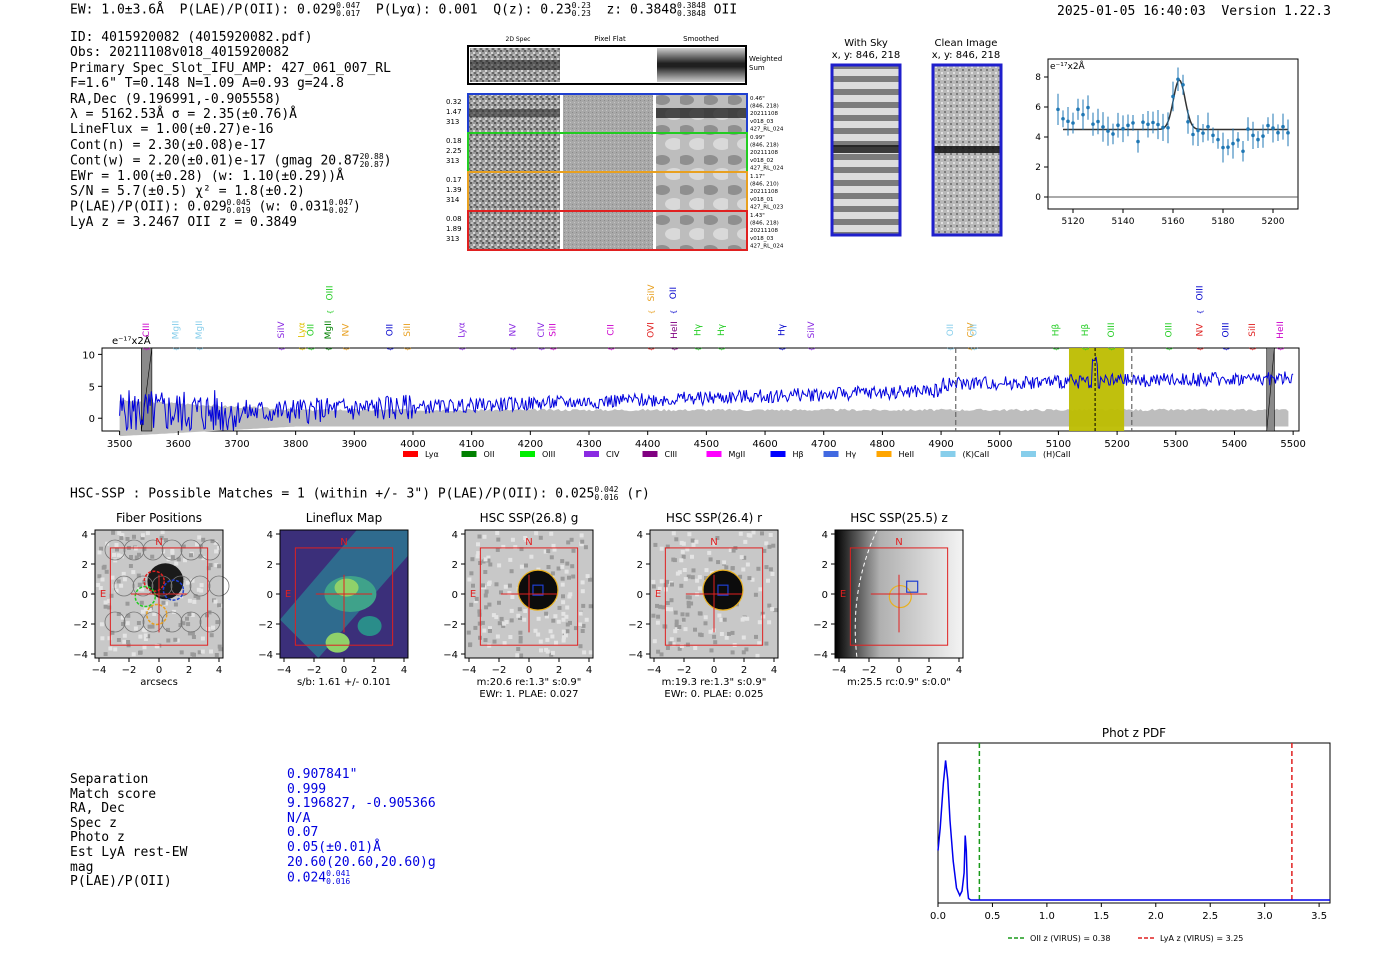 This screenshot has width=1400, height=953. What do you see at coordinates (774, 670) in the screenshot?
I see `cutout-xtick: 4` at bounding box center [774, 670].